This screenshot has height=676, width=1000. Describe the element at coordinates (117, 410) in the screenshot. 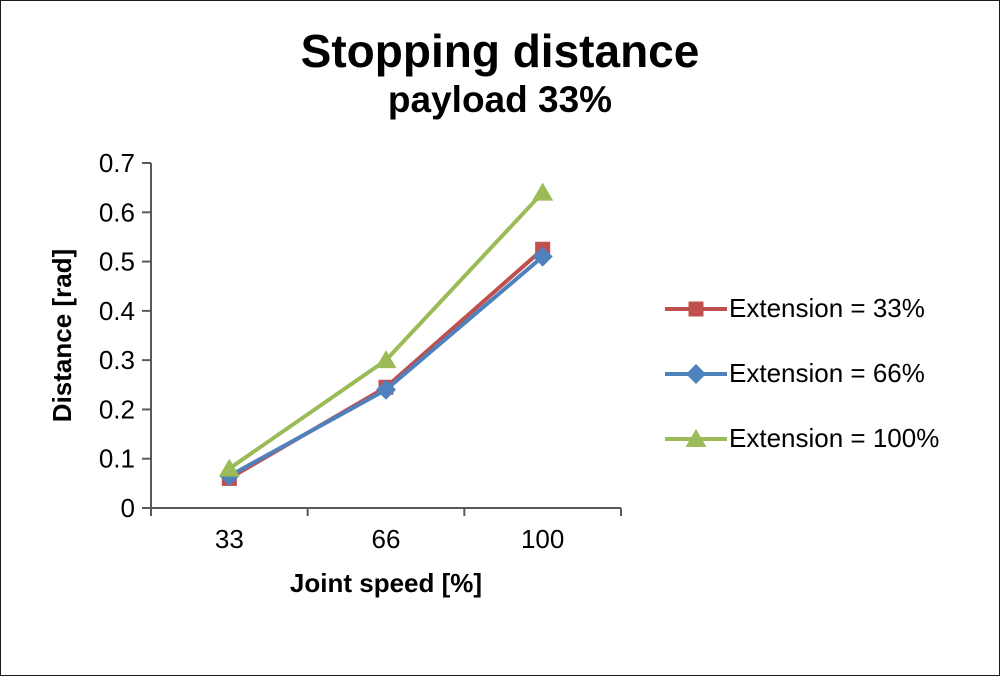

I see `y-tick-label: 0.2` at that location.